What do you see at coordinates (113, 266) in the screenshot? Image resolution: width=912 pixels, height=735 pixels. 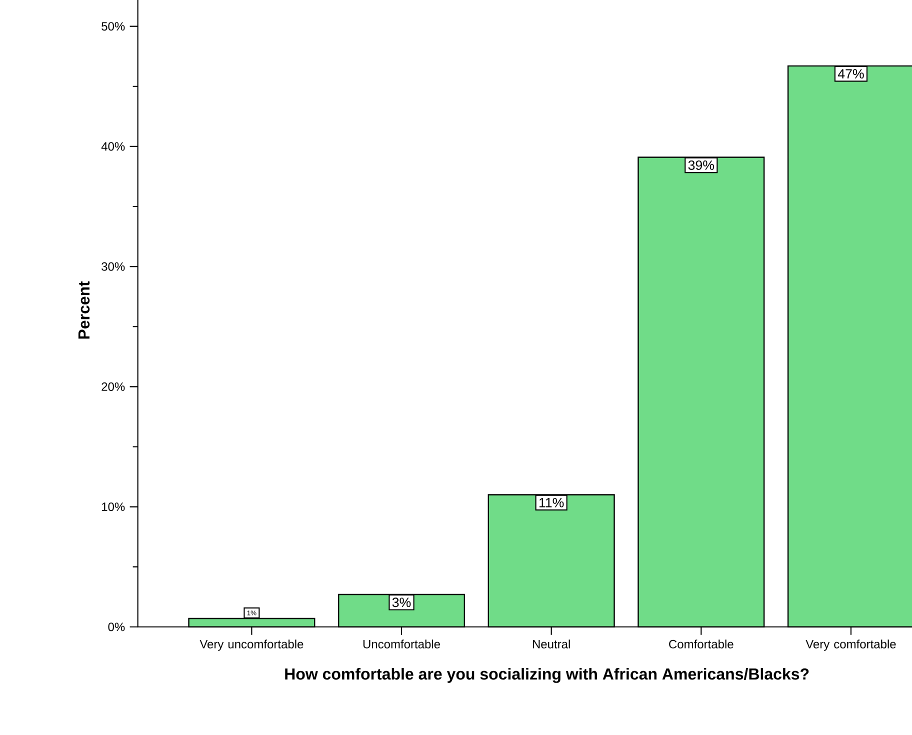 I see `y-tick-label: 30%` at bounding box center [113, 266].